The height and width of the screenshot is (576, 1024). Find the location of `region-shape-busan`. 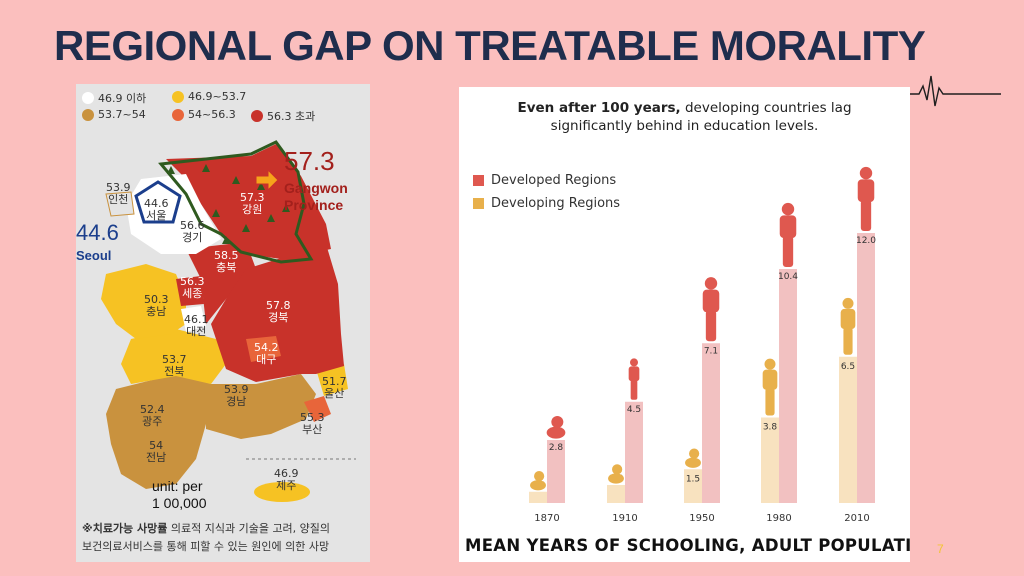

region-shape-busan is located at coordinates (317, 409).